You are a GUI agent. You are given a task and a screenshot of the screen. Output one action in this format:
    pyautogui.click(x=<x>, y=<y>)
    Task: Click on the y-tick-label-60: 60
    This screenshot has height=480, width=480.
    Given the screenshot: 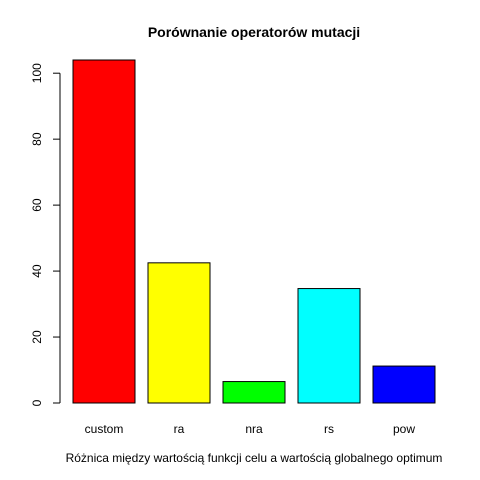 What is the action you would take?
    pyautogui.click(x=37, y=205)
    